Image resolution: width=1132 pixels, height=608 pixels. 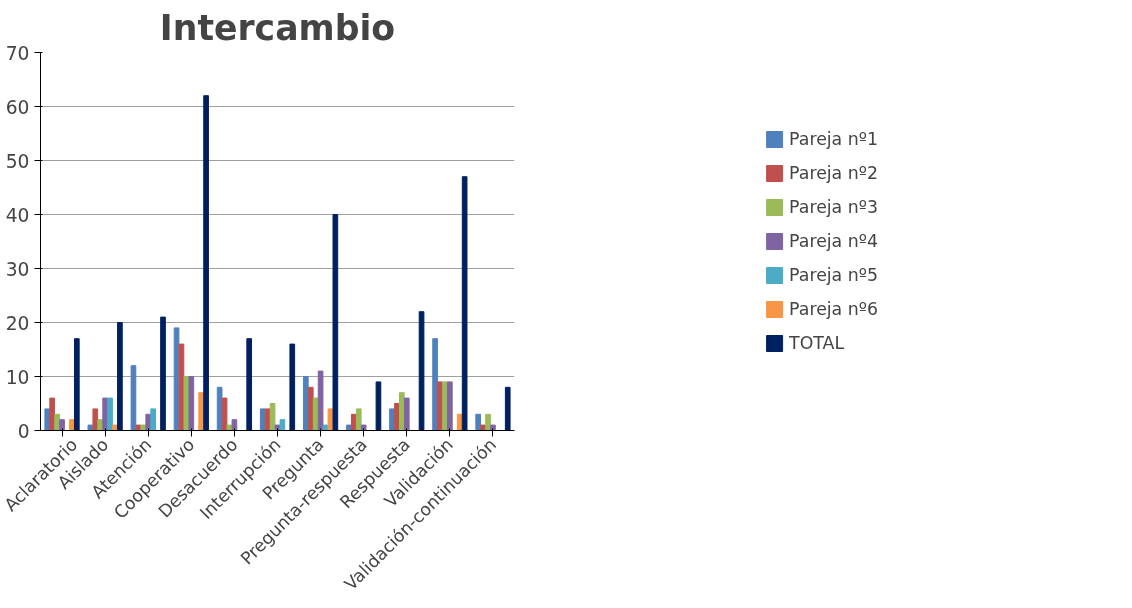 I want to click on legend-label: Pareja nº1, so click(x=833, y=139).